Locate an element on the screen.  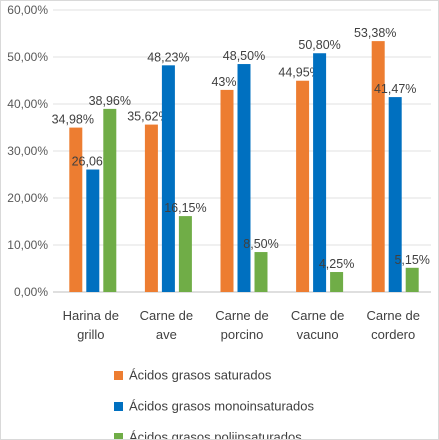
x-tick-label: cordero is located at coordinates (393, 334).